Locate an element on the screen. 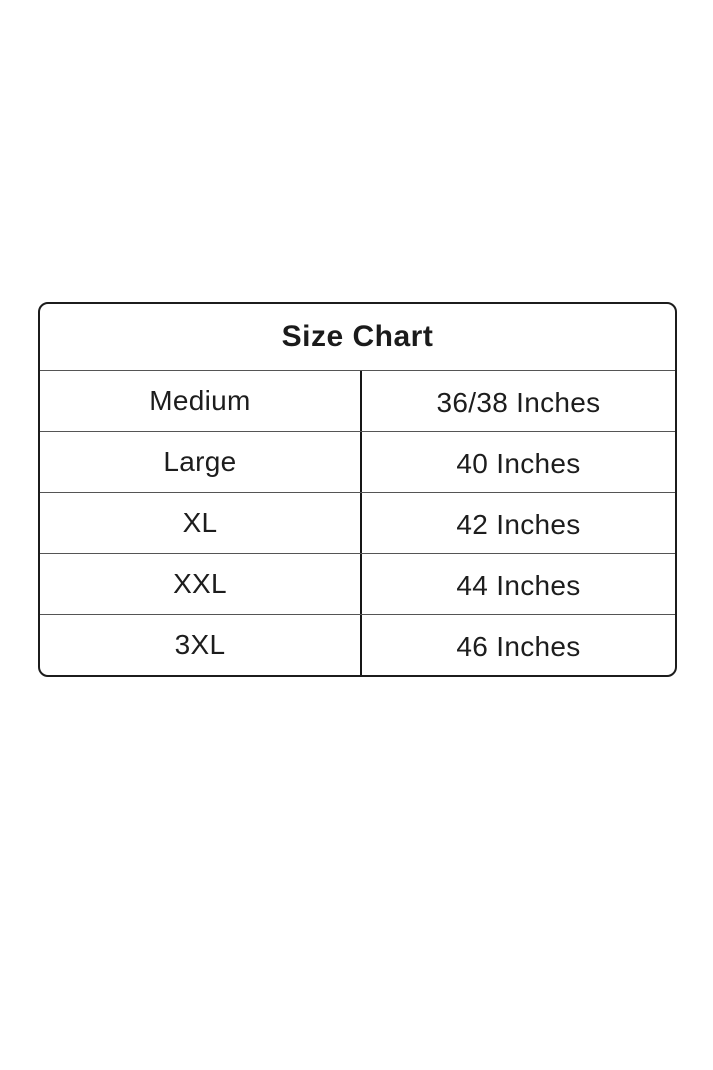 The width and height of the screenshot is (713, 1070). table-row: 3XL 46 Inches is located at coordinates (357, 644).